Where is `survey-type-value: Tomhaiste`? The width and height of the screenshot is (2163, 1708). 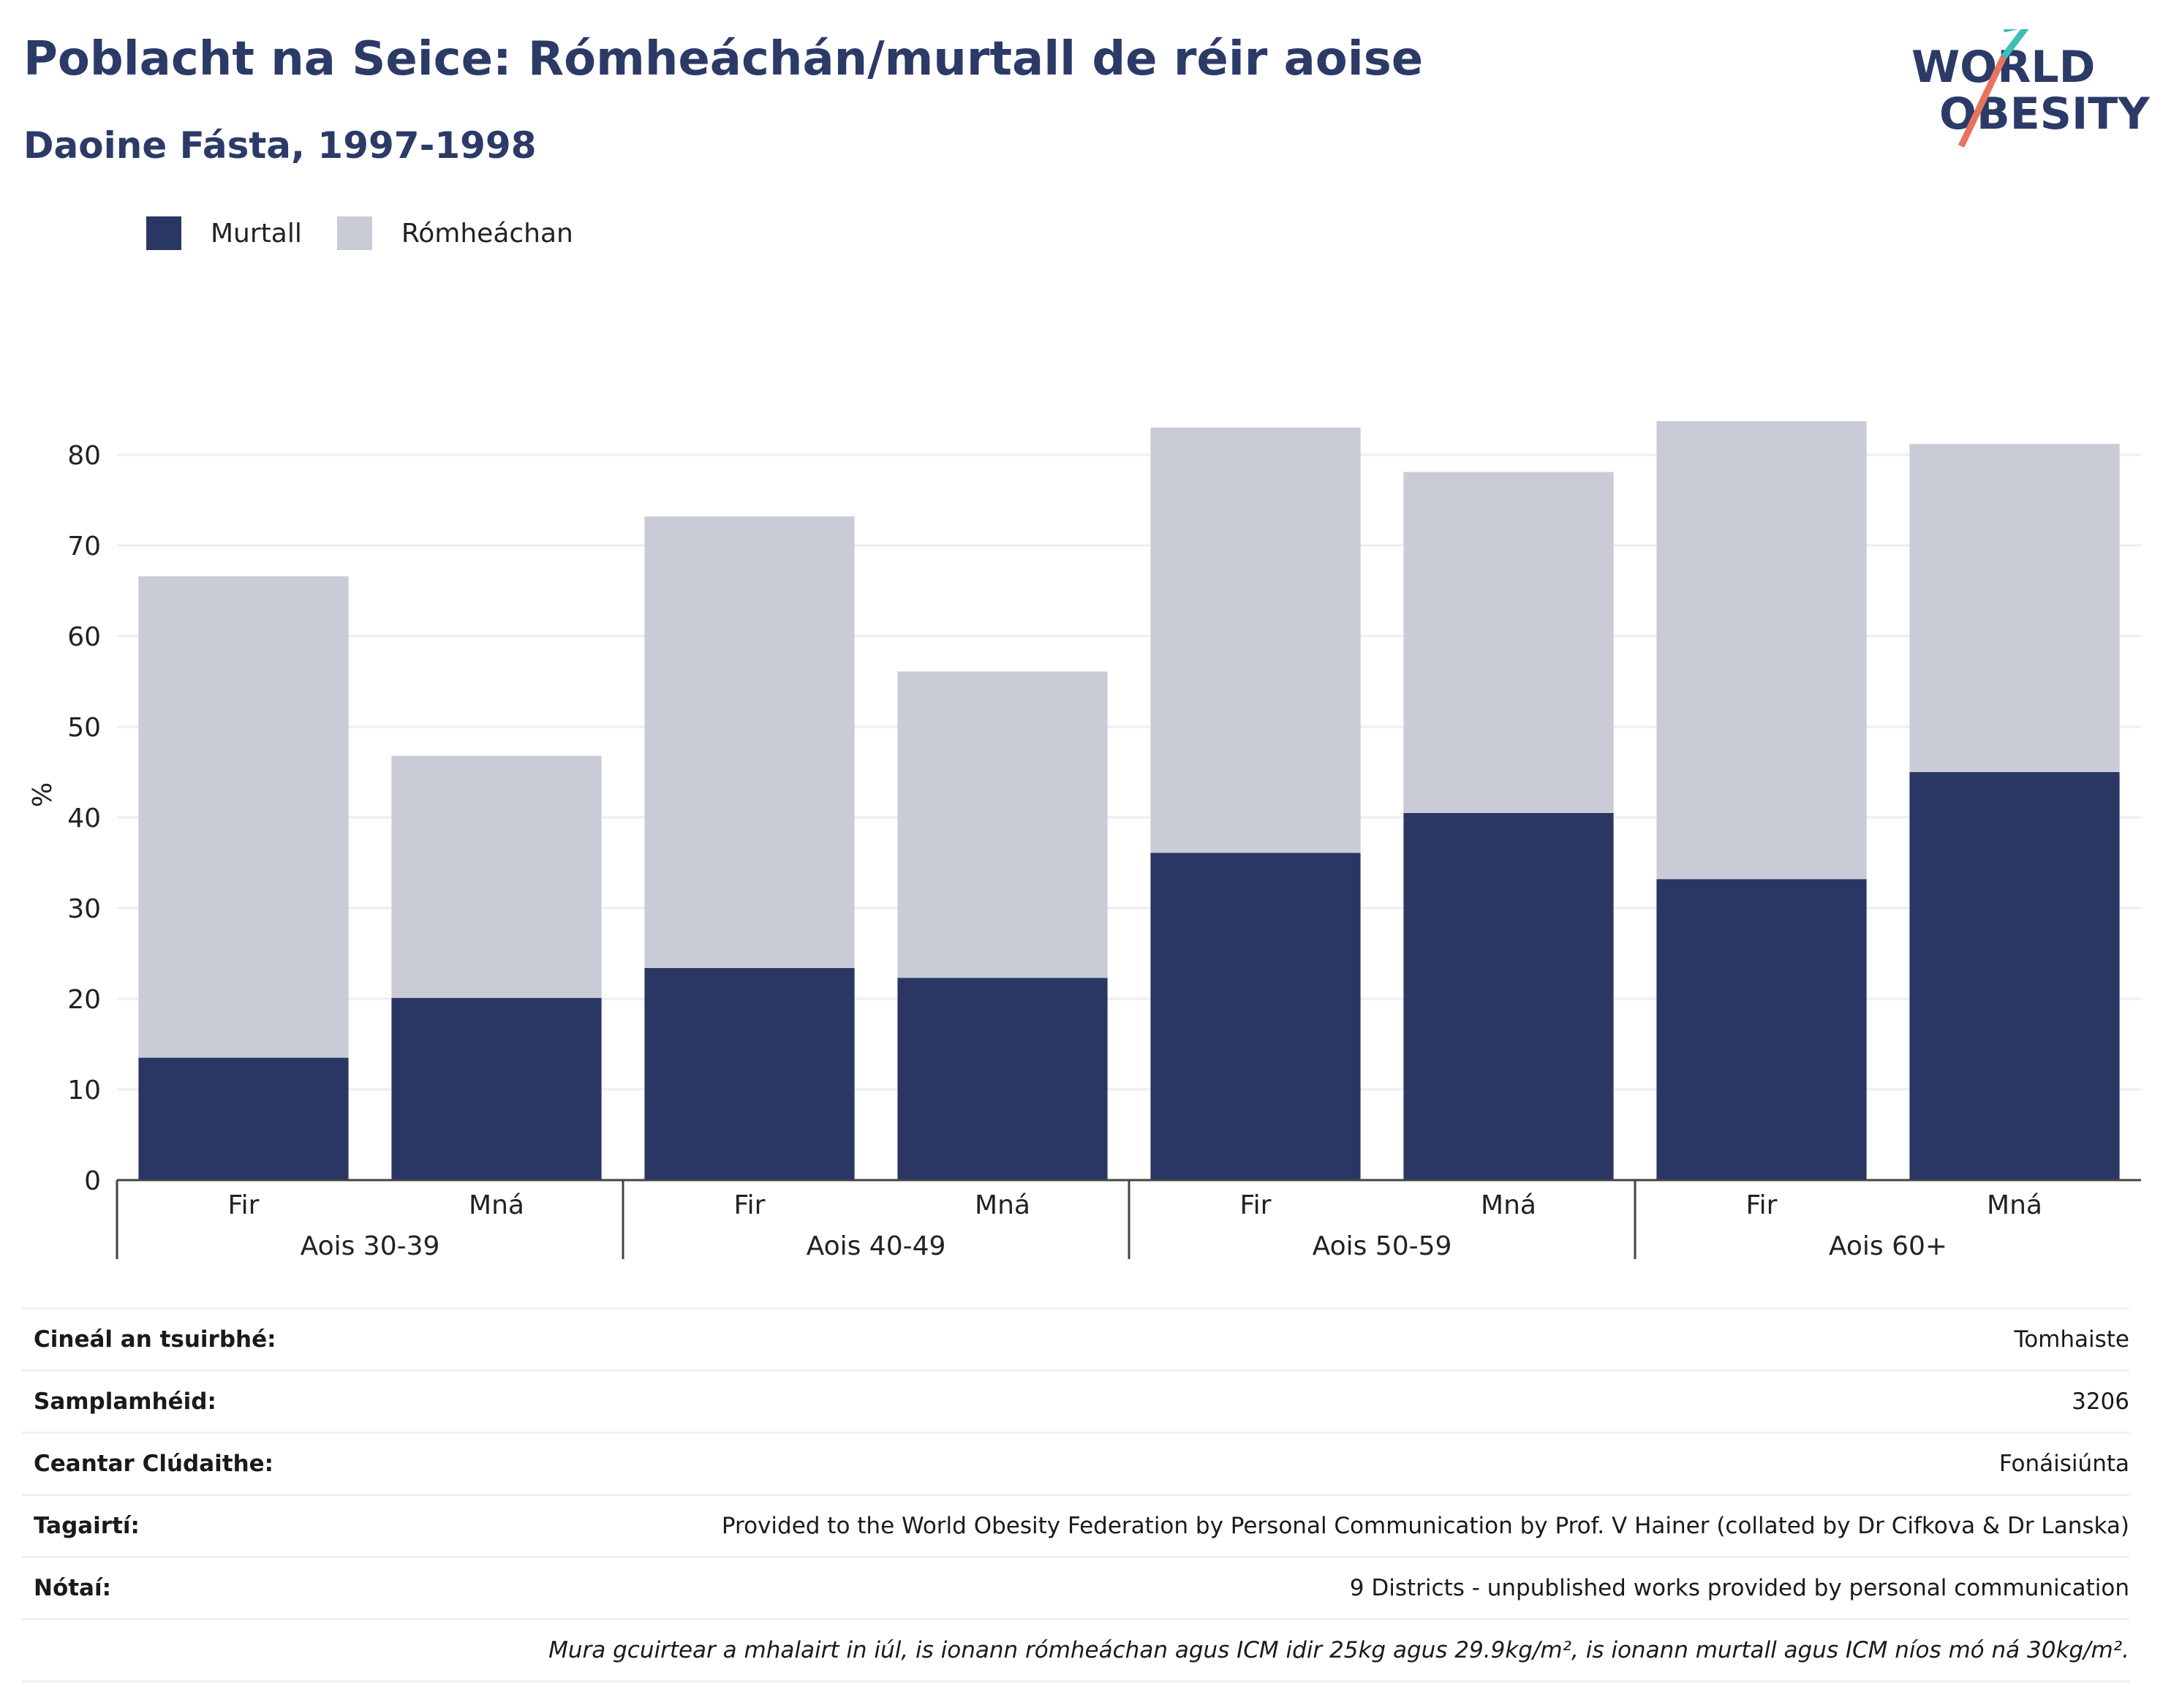
survey-type-value: Tomhaiste is located at coordinates (2072, 1339).